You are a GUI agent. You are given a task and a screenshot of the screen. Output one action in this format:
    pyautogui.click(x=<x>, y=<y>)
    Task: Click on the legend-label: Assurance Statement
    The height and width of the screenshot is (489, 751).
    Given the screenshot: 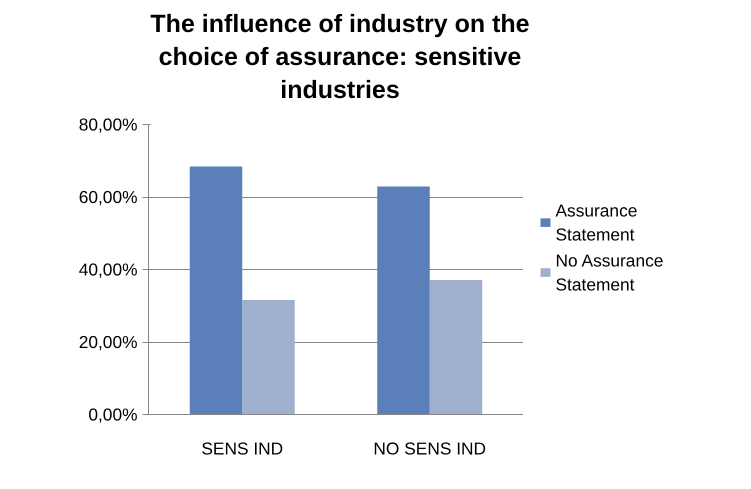 What is the action you would take?
    pyautogui.click(x=597, y=222)
    